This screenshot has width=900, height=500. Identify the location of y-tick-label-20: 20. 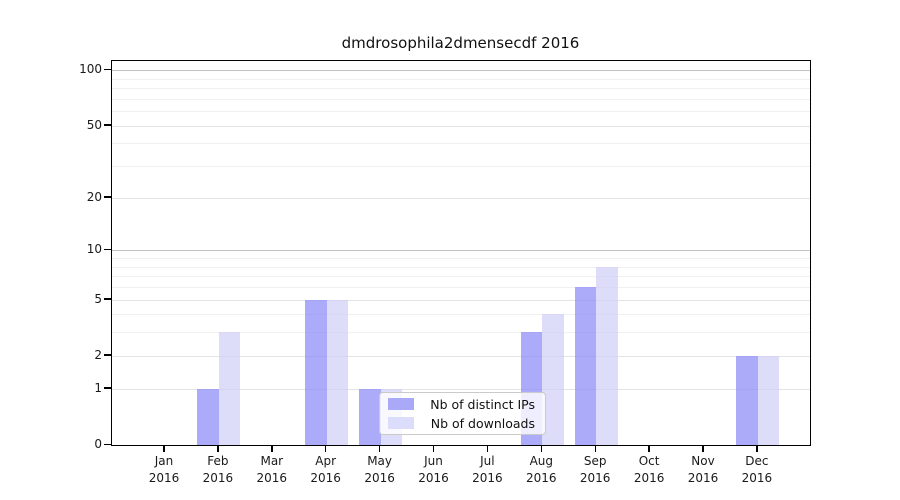
(94, 196).